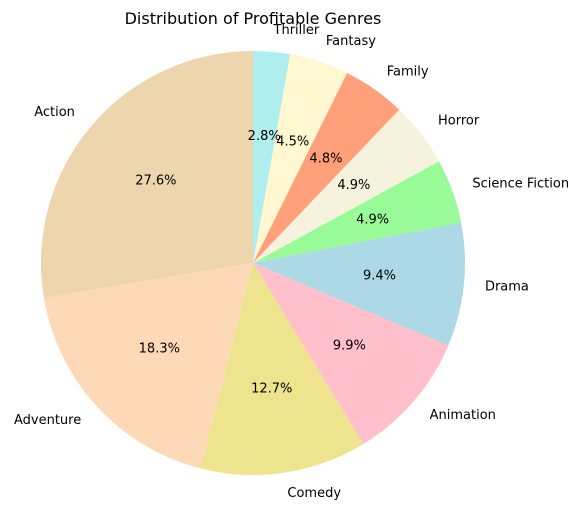 The width and height of the screenshot is (584, 510). Describe the element at coordinates (282, 369) in the screenshot. I see `pie-slice-comedy` at that location.